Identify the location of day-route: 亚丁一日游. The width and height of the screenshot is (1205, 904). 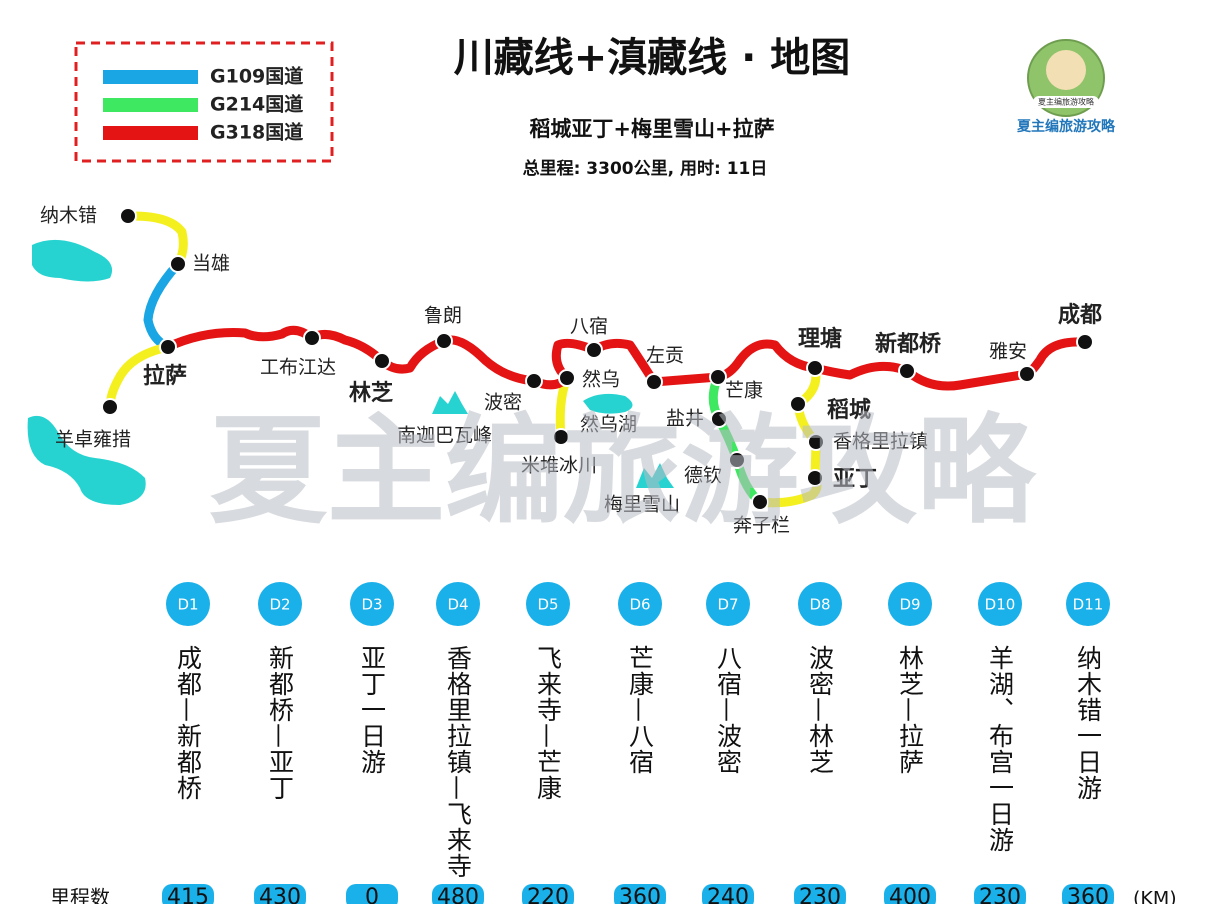
(372, 710).